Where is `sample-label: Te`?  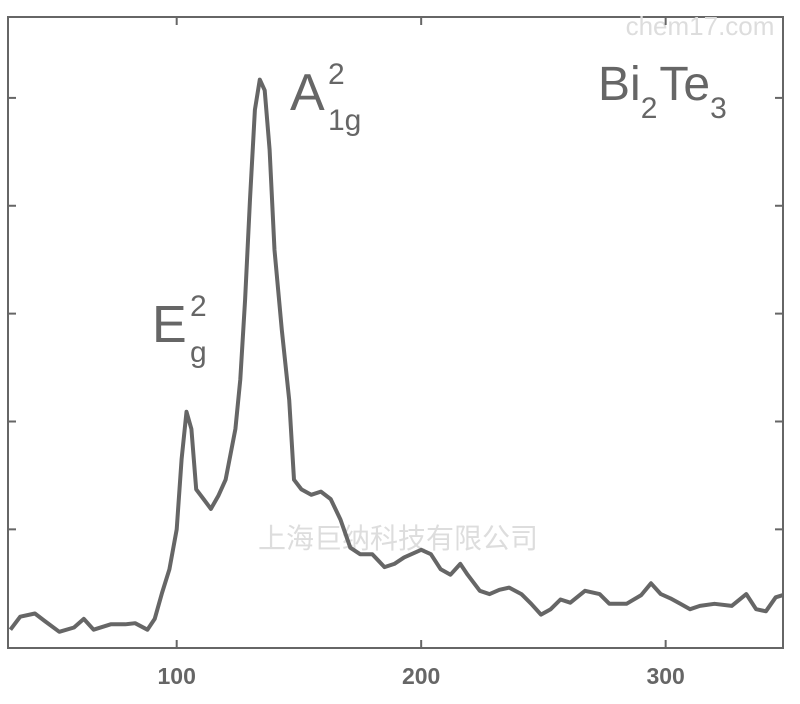
sample-label: Te is located at coordinates (684, 84).